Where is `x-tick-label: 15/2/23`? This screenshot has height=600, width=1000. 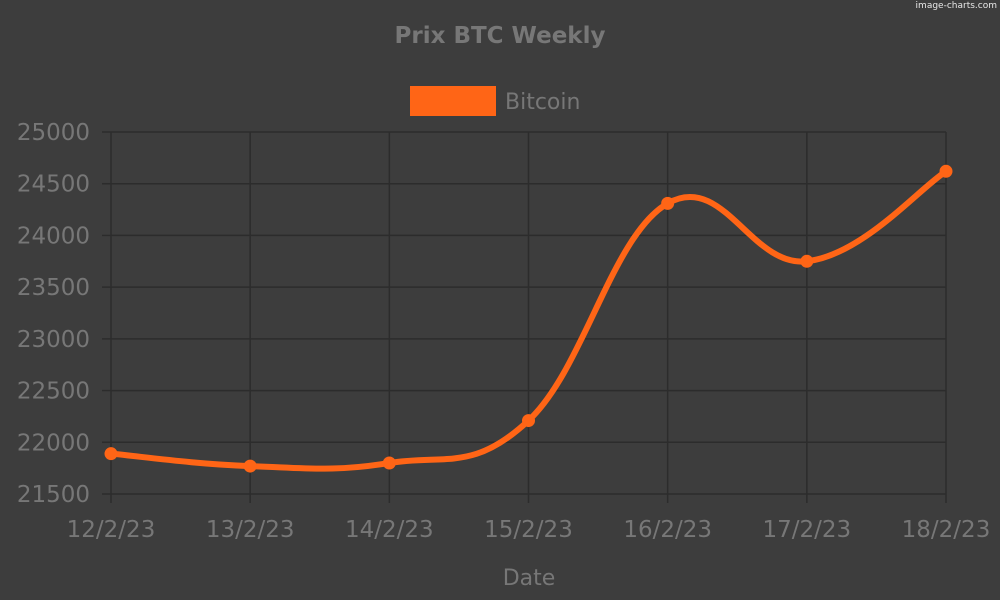 x-tick-label: 15/2/23 is located at coordinates (528, 530).